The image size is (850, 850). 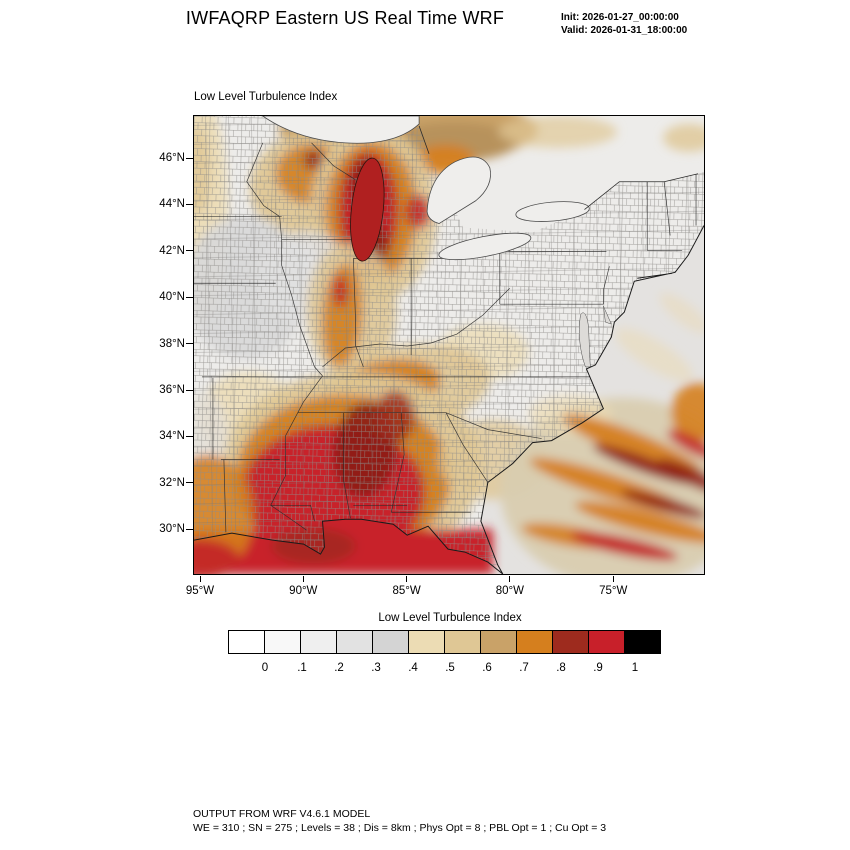 What do you see at coordinates (524, 668) in the screenshot?
I see `colorbar-tick-label: .7` at bounding box center [524, 668].